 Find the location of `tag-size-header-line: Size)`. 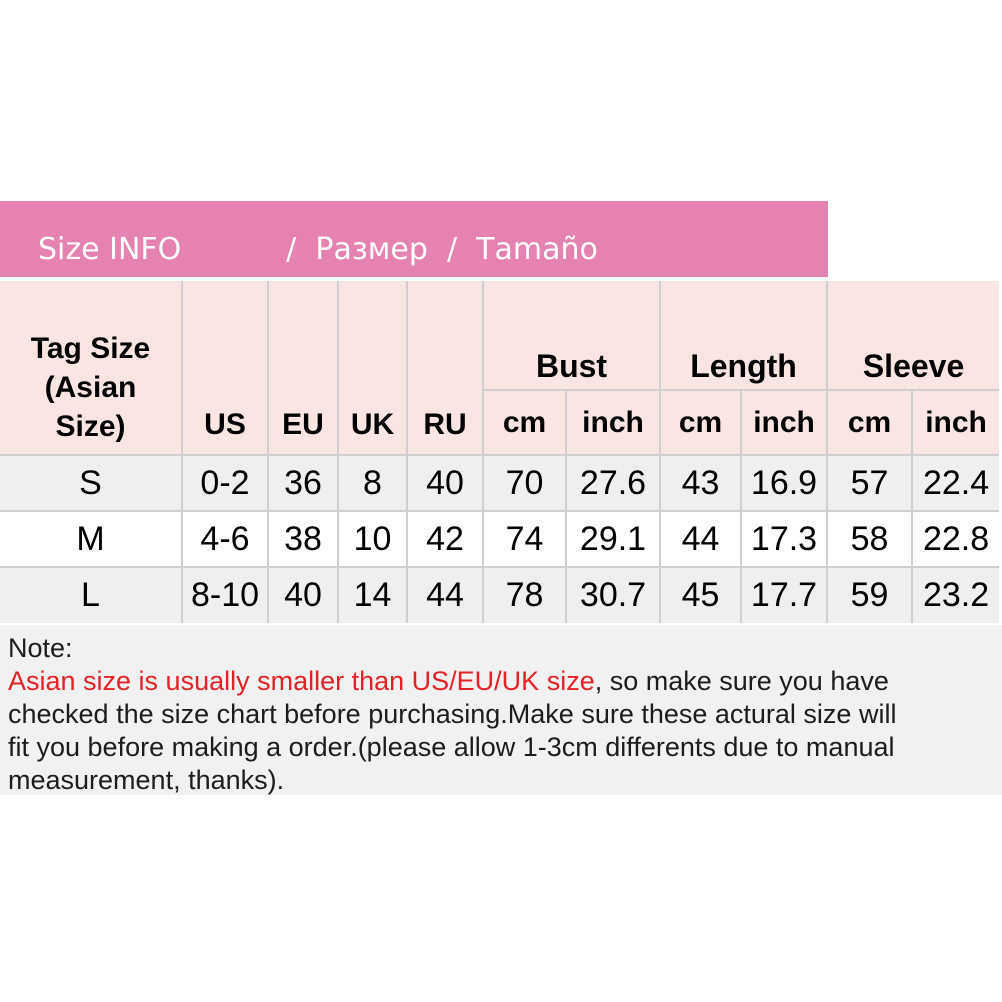

tag-size-header-line: Size) is located at coordinates (90, 426).